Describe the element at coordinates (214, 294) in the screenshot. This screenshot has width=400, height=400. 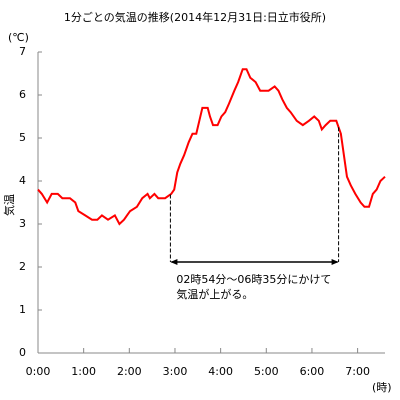
I see `annotation-text: 気温が上がる。` at that location.